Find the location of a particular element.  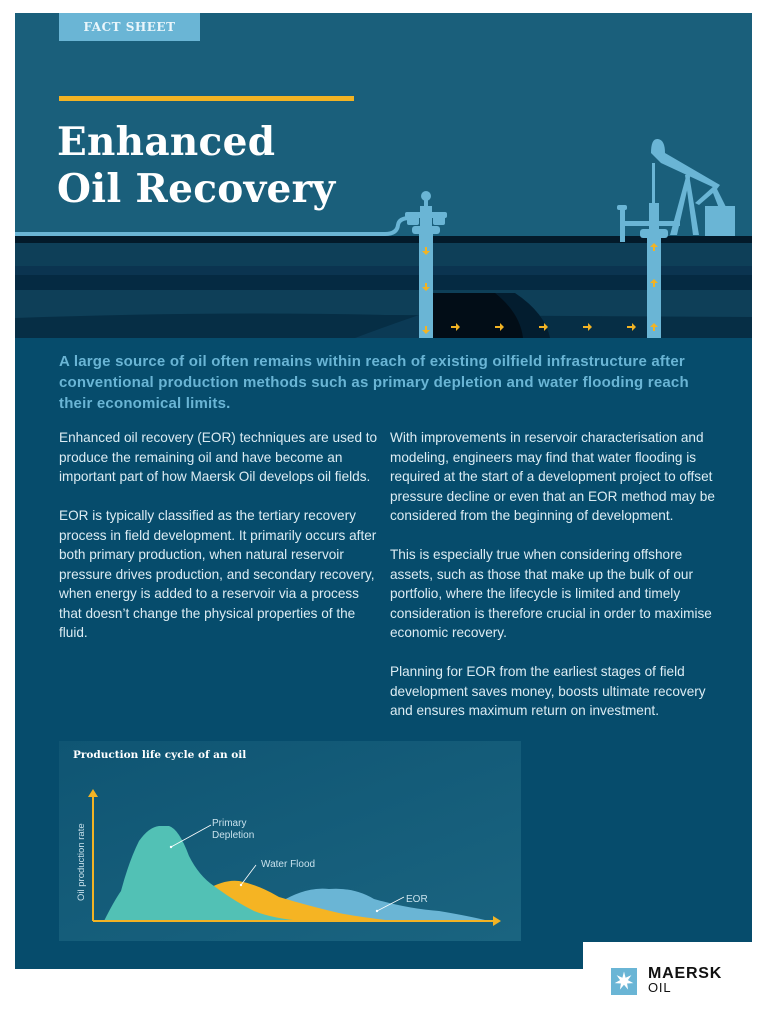

chart-title: Production life cycle of an oil is located at coordinates (160, 755).